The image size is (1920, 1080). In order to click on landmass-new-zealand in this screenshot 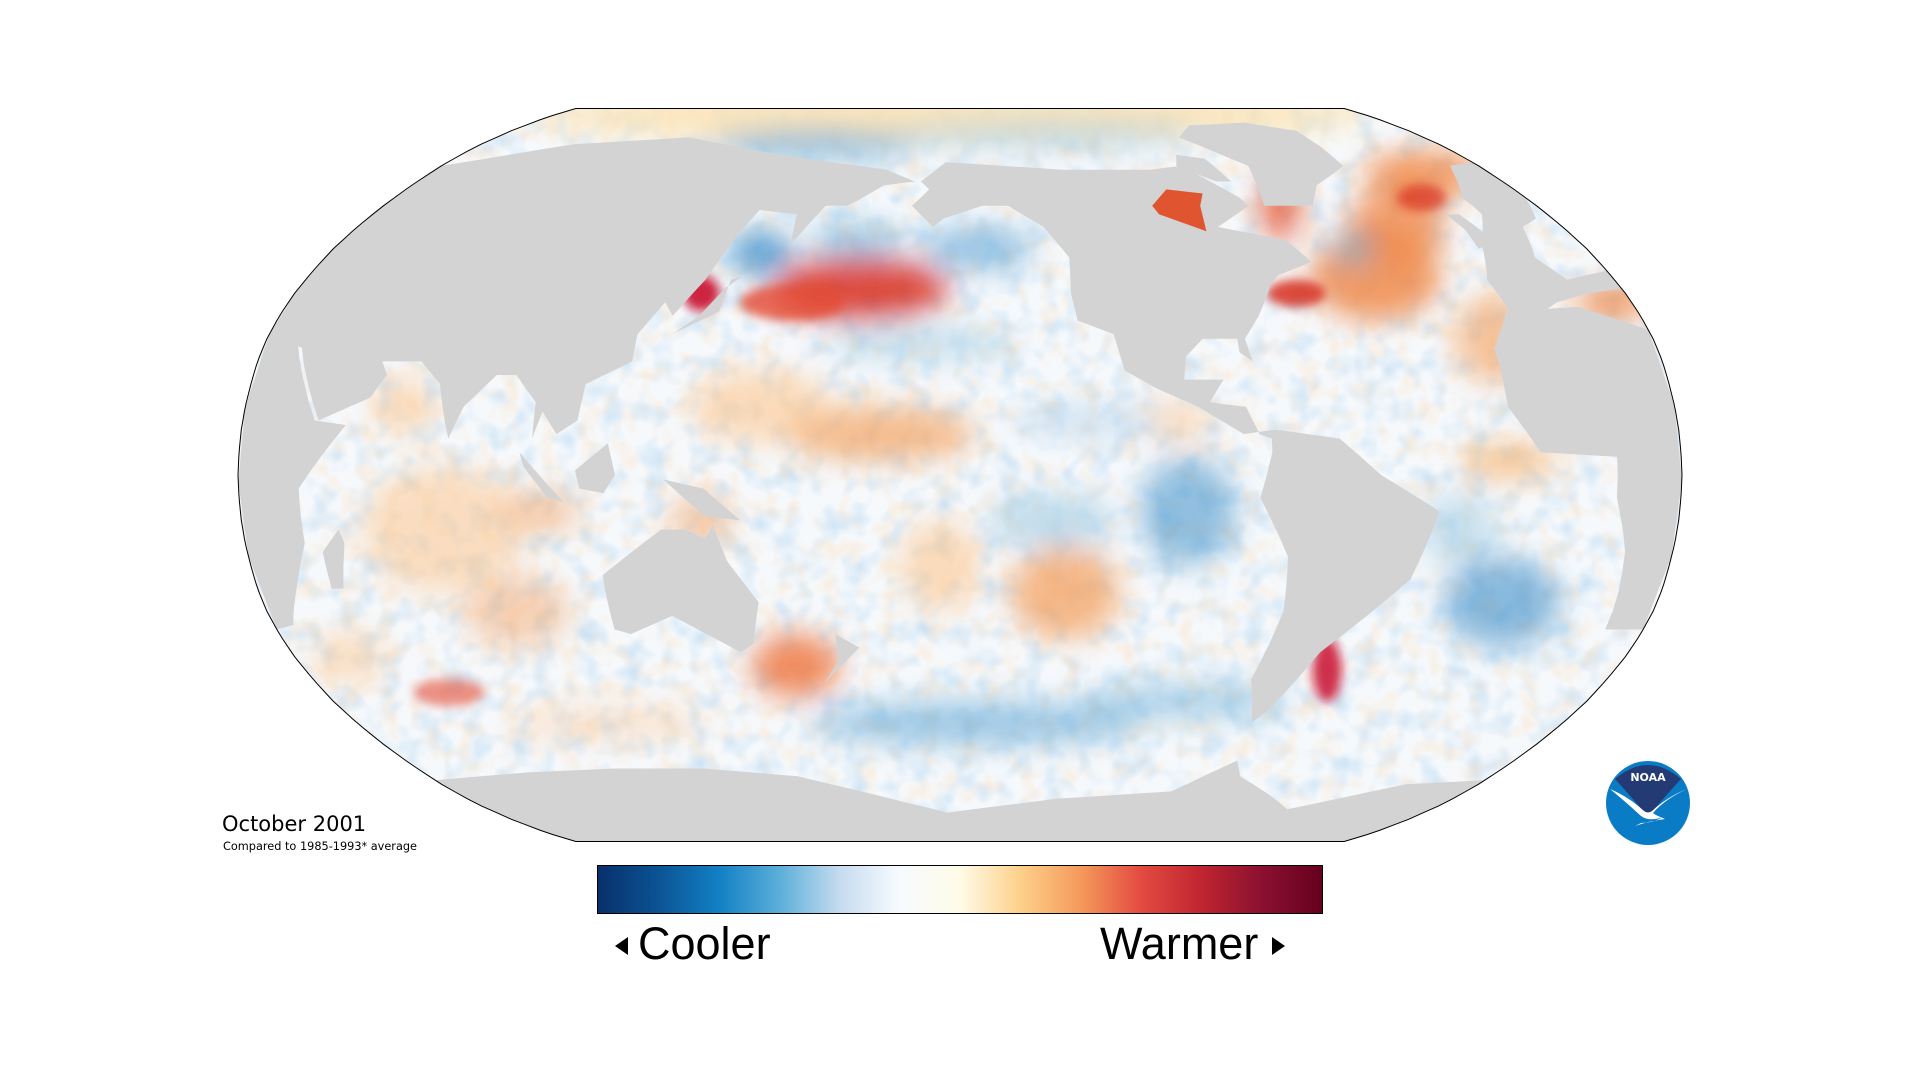, I will do `click(842, 659)`.